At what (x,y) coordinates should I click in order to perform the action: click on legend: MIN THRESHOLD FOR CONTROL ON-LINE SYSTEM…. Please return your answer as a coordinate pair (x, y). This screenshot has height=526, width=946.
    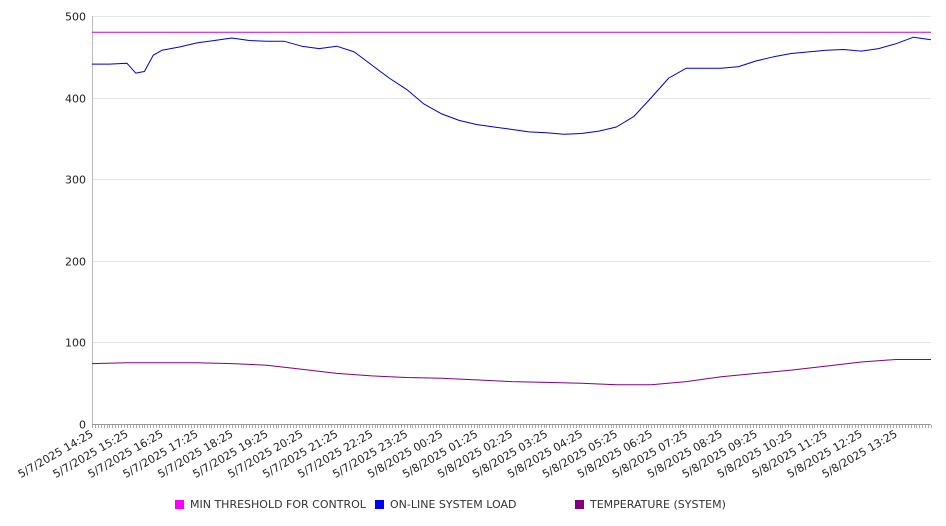
    Looking at the image, I should click on (473, 507).